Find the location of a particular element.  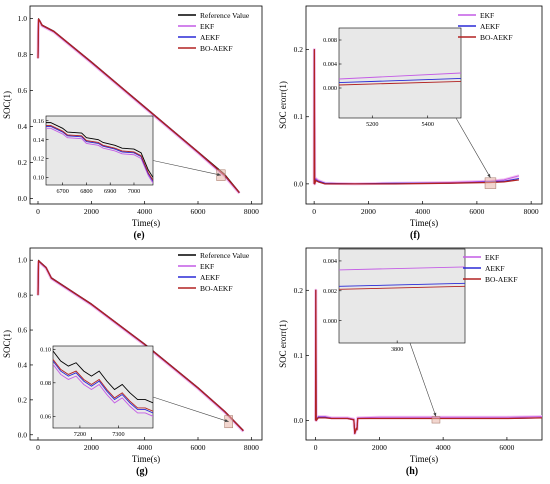

inset-x-tick-label: 7200 is located at coordinates (80, 434).